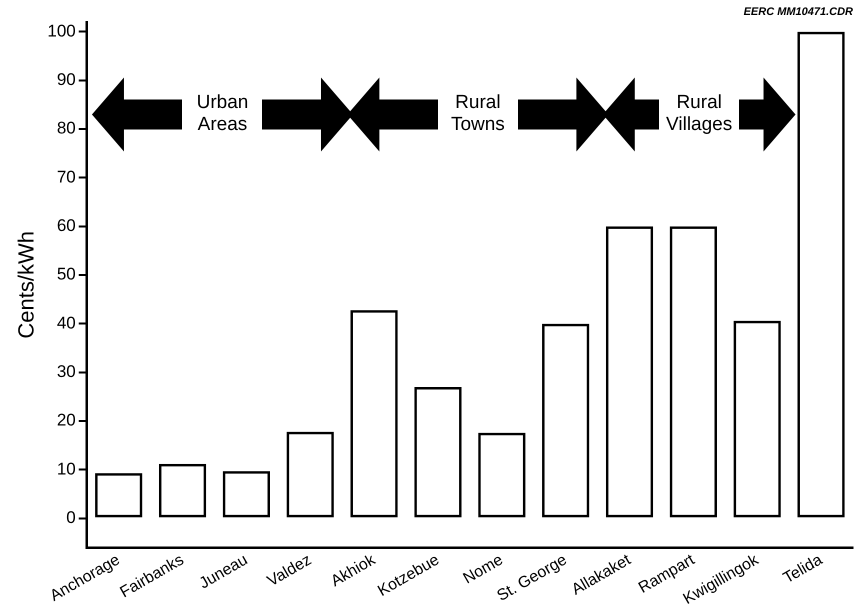  What do you see at coordinates (66, 372) in the screenshot?
I see `y-tick-label: 30` at bounding box center [66, 372].